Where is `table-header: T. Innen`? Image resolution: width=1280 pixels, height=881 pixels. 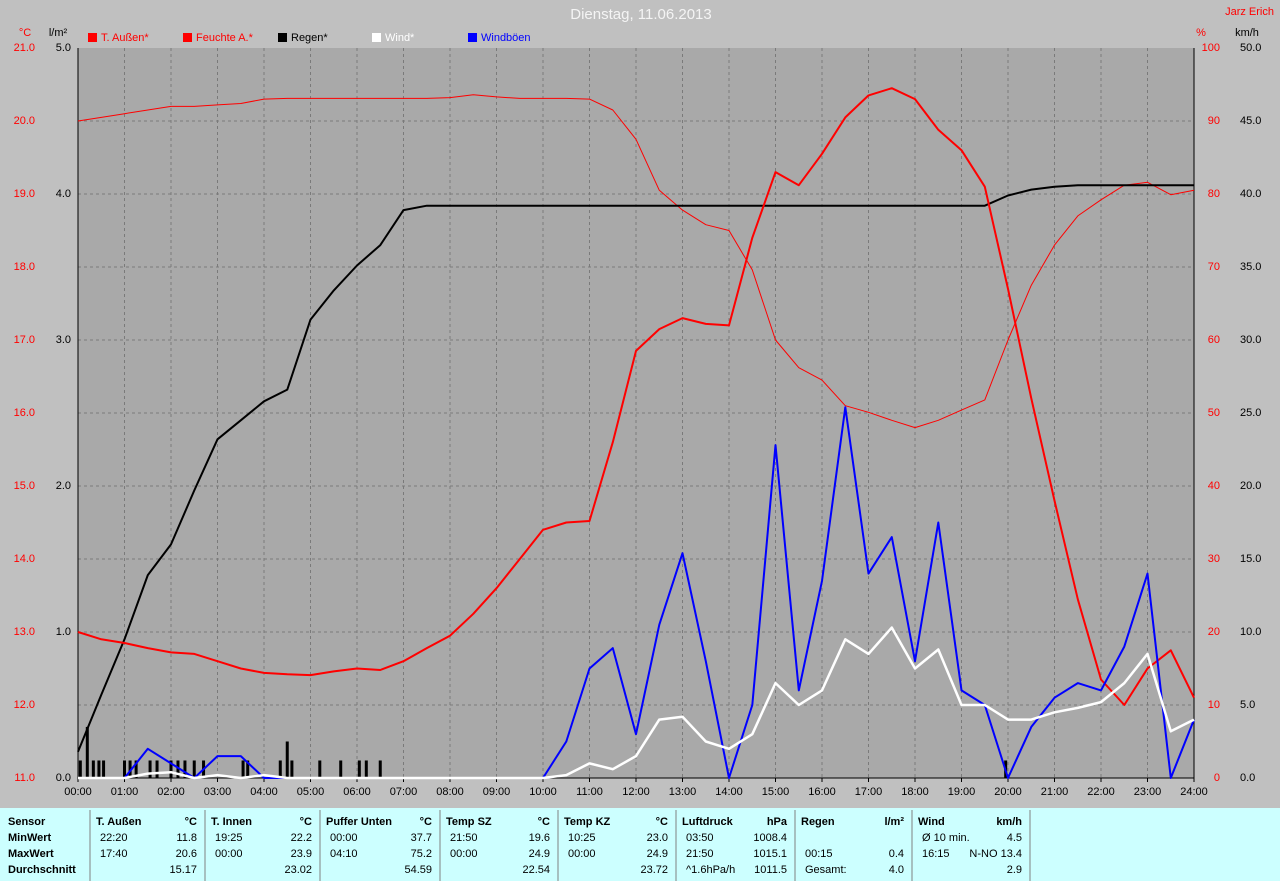
table-header: T. Innen is located at coordinates (231, 822).